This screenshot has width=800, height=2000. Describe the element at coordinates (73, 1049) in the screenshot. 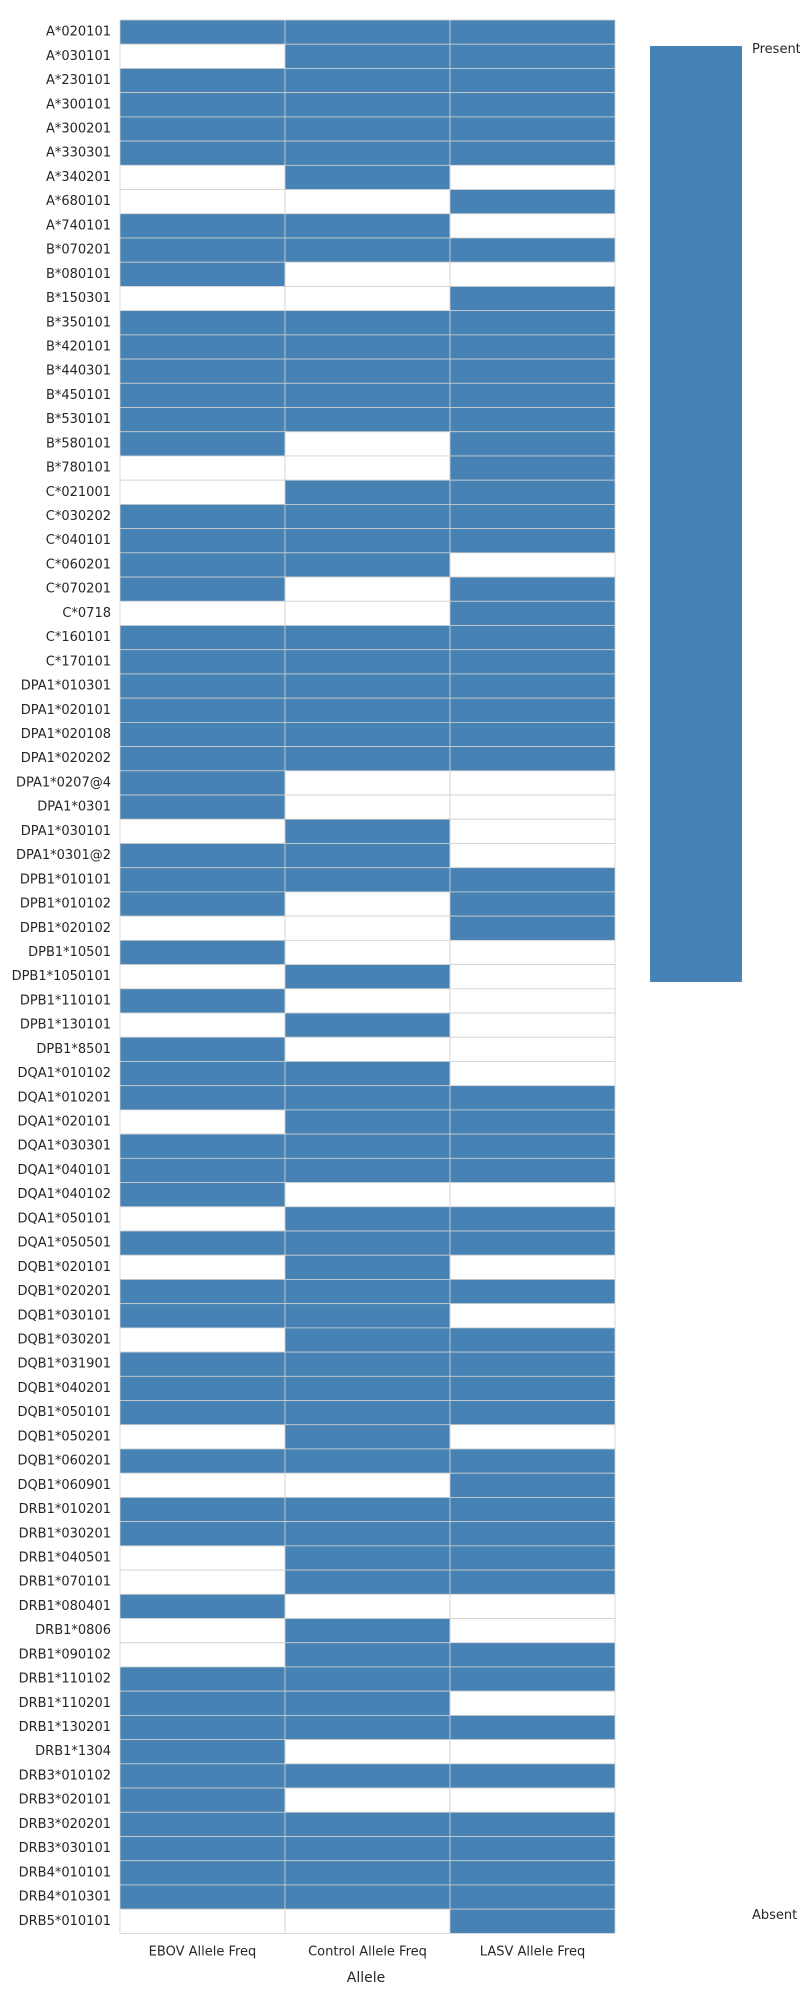

I see `y-tick-label: DPB1*8501` at that location.